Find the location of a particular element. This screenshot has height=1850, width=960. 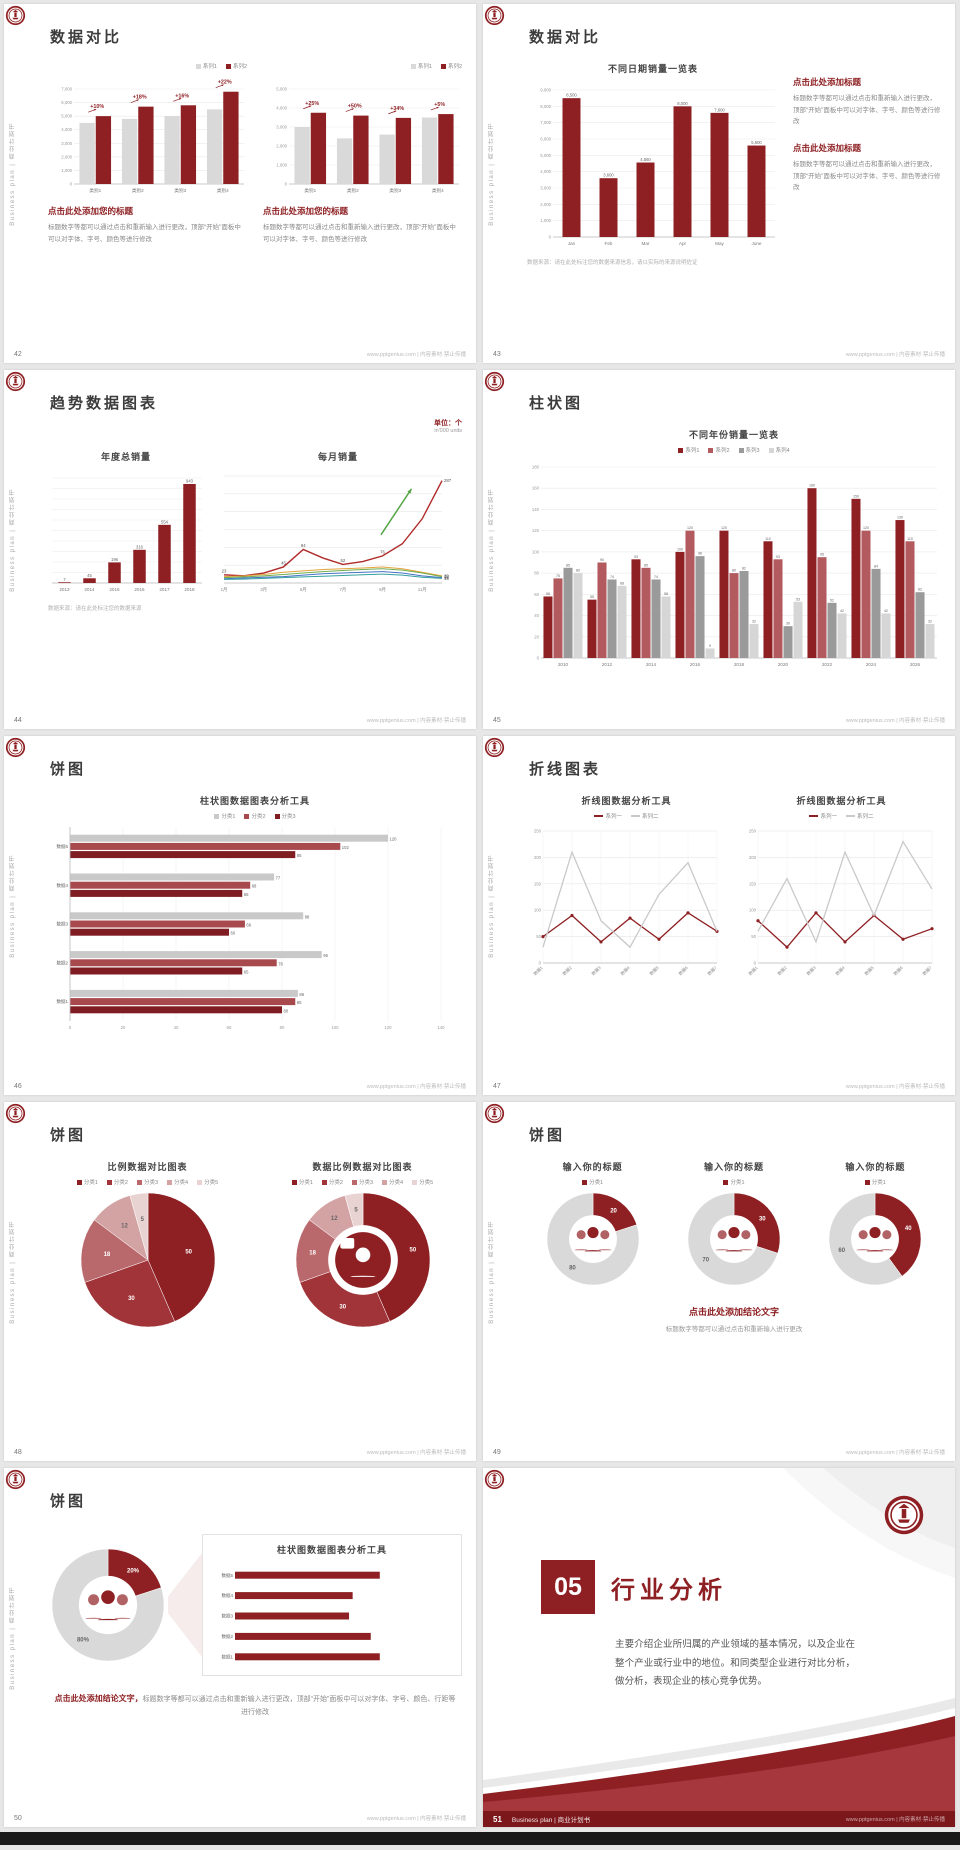

svg-text: 2,000 is located at coordinates (281, 146).